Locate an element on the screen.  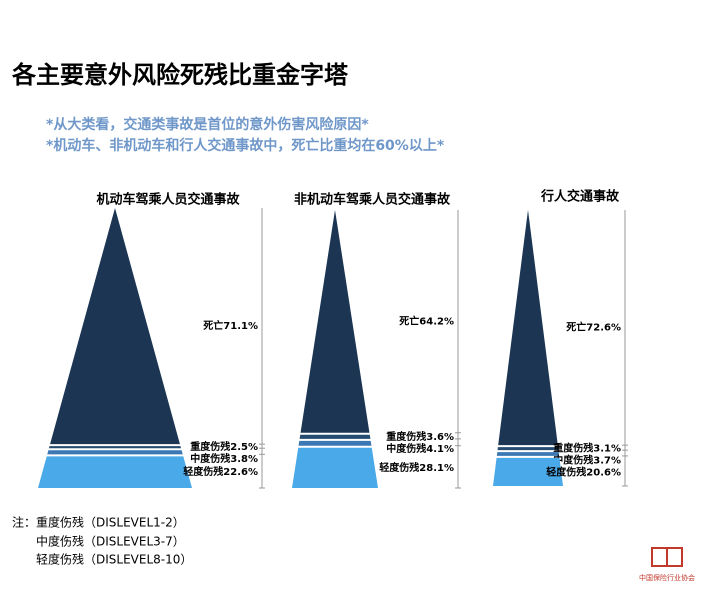
chart-title: 行人交通事故 is located at coordinates (580, 197).